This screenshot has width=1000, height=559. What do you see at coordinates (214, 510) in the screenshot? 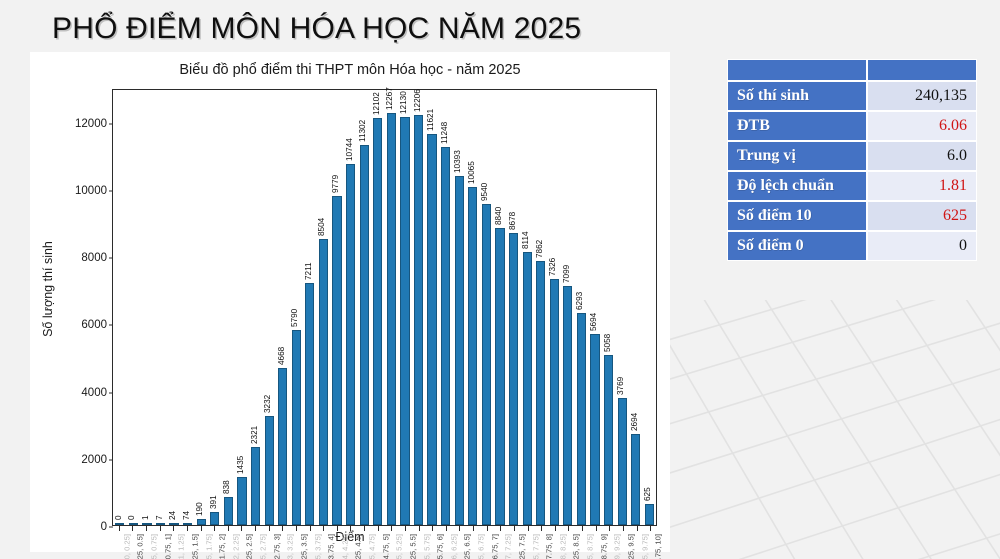
I see `bar: 391` at bounding box center [214, 510].